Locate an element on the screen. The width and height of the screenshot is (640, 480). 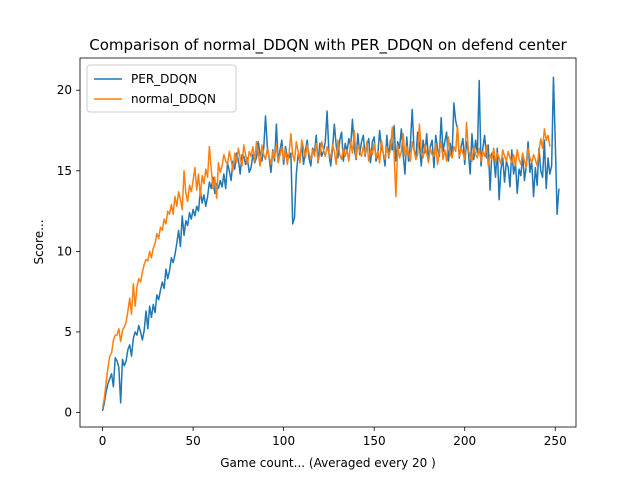
y-tick-label: 15 is located at coordinates (64, 171).